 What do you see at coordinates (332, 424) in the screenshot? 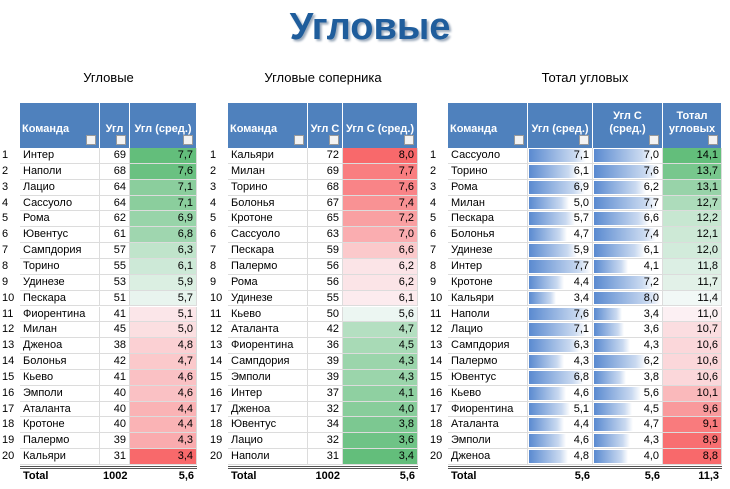
I see `cell-text: 34` at bounding box center [332, 424].